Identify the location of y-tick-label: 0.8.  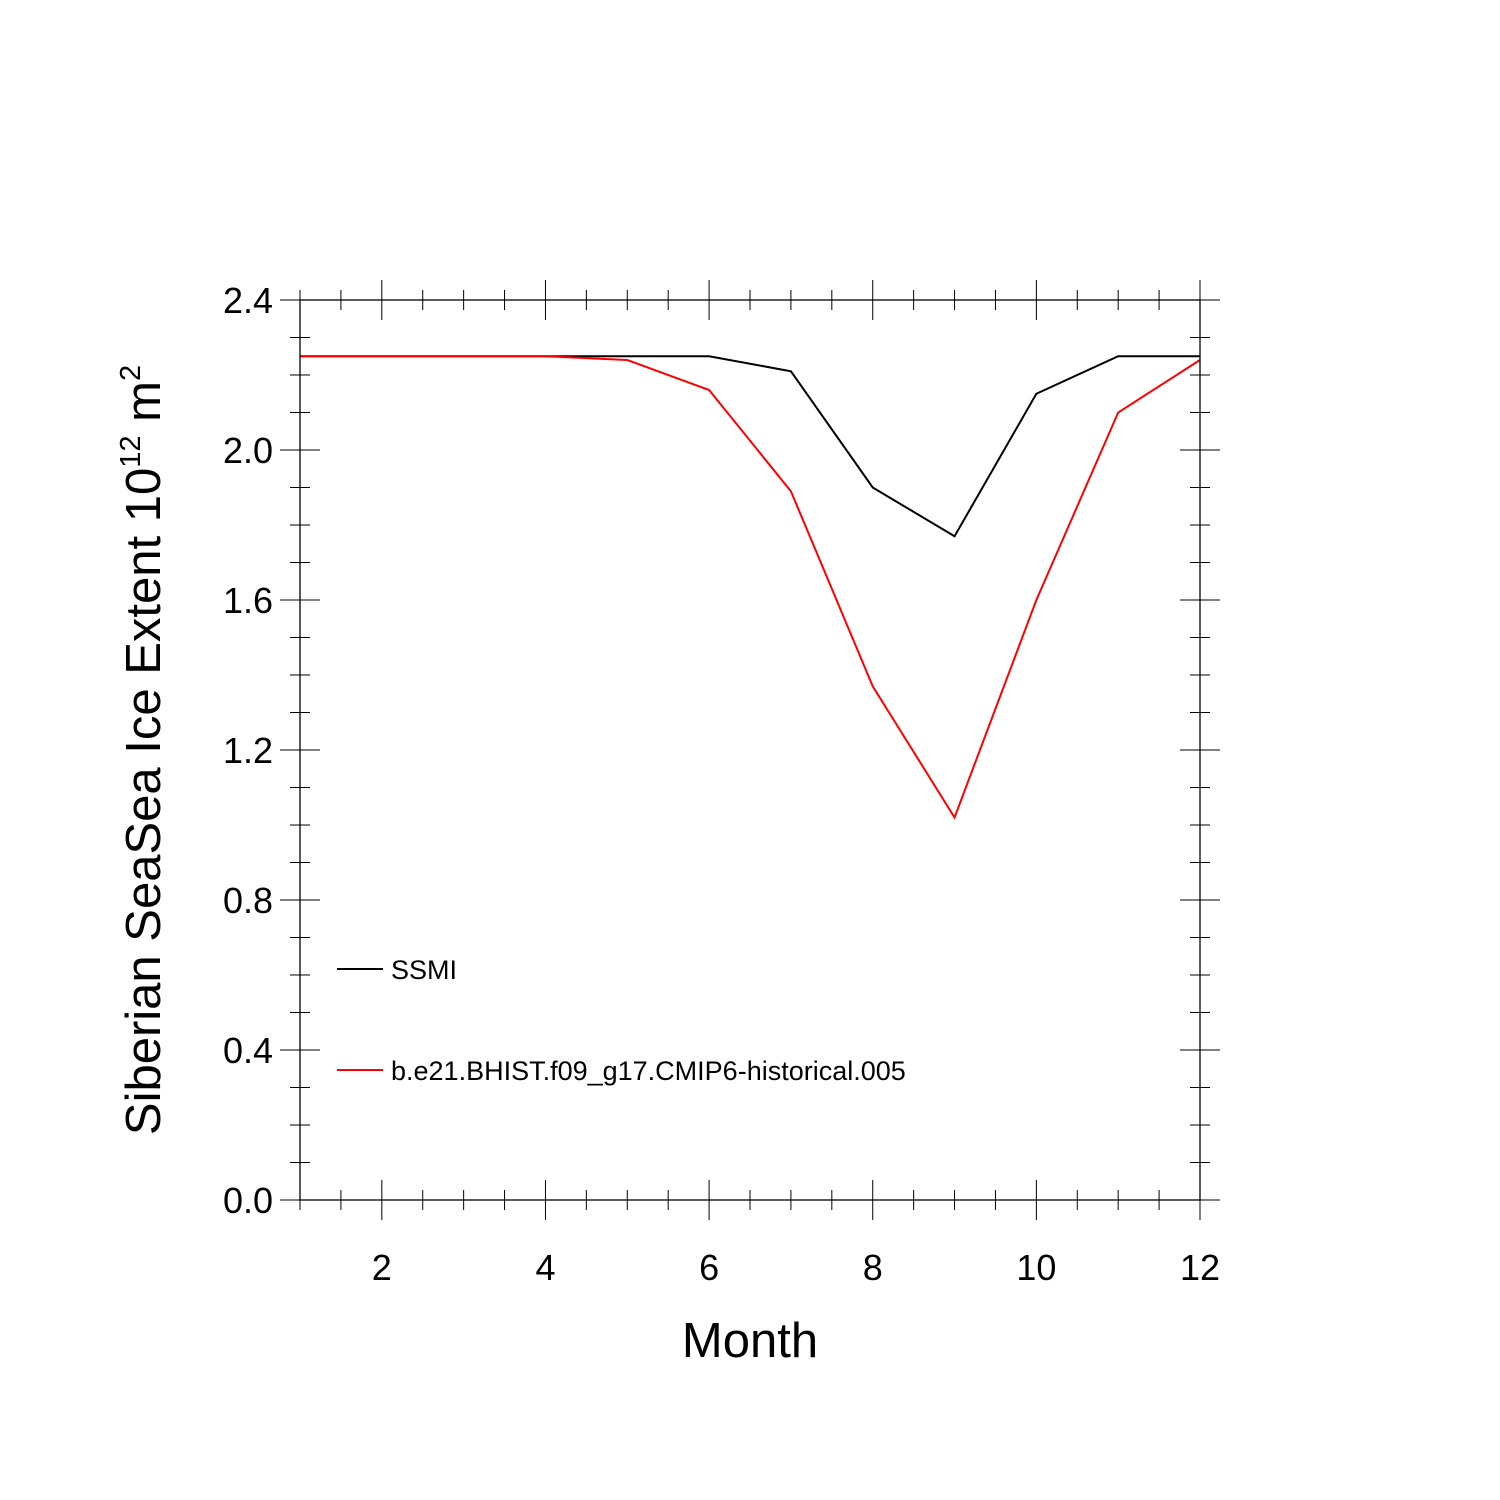
(248, 900).